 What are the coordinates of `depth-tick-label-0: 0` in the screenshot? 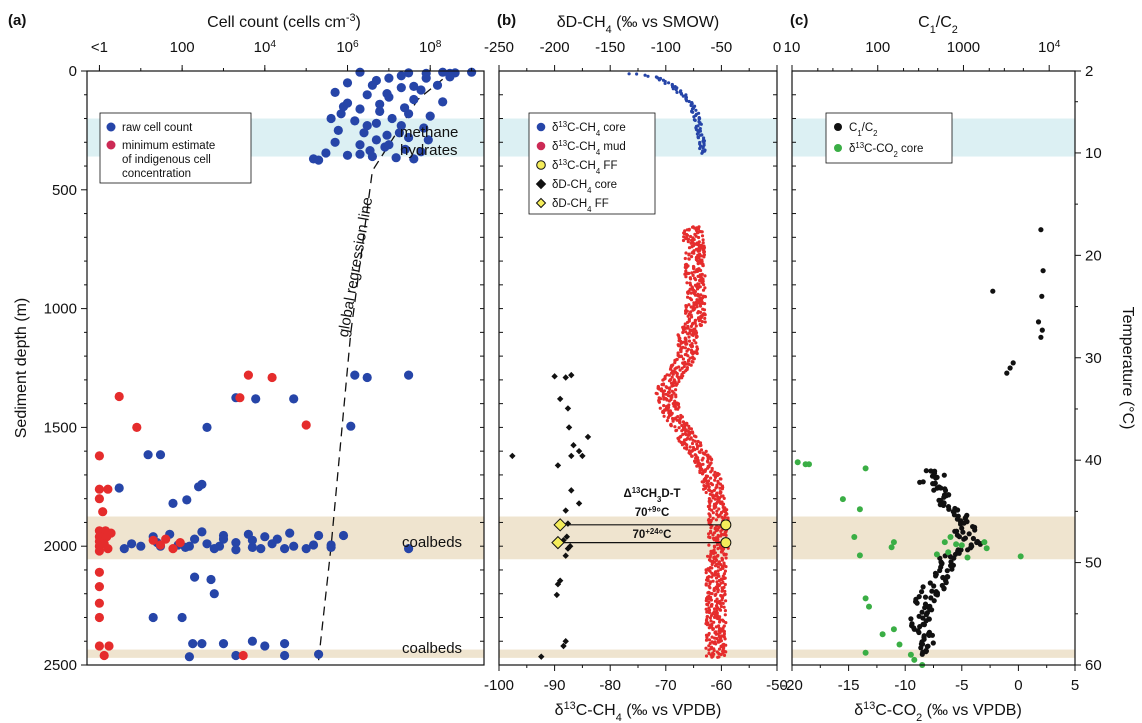 It's located at (73, 71).